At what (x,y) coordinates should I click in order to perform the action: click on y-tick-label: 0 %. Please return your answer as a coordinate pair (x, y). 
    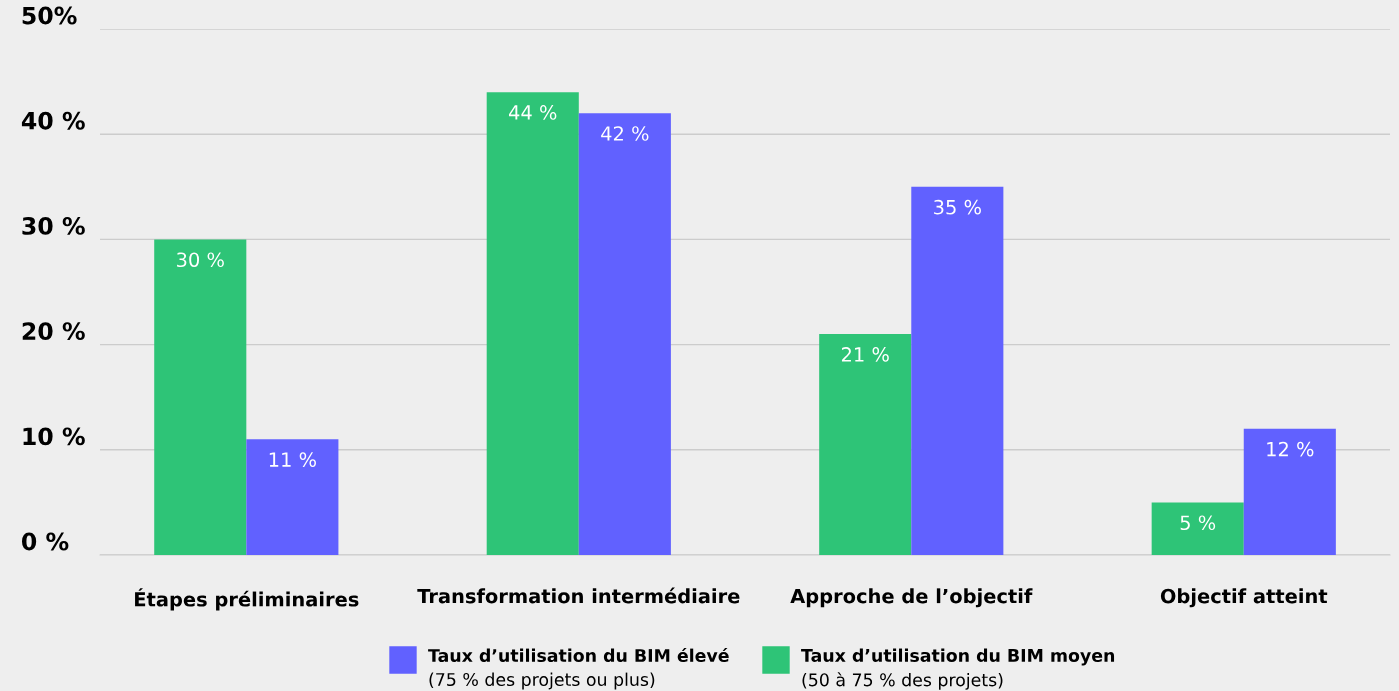
    Looking at the image, I should click on (45, 541).